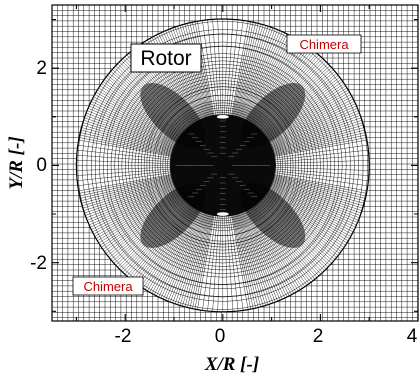 This screenshot has height=379, width=420. I want to click on chimera-label-bottom: Chimera, so click(108, 286).